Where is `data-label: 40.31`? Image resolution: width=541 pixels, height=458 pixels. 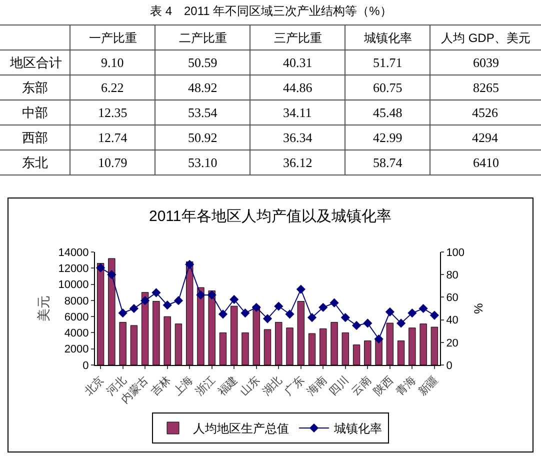 data-label: 40.31 is located at coordinates (297, 62).